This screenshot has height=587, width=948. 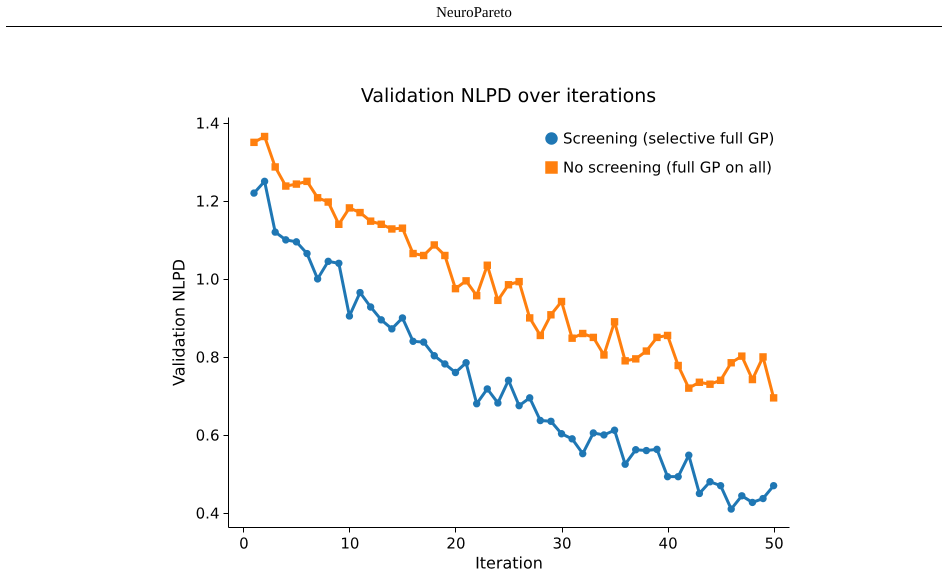 I want to click on text: NeuroPareto, so click(x=474, y=13).